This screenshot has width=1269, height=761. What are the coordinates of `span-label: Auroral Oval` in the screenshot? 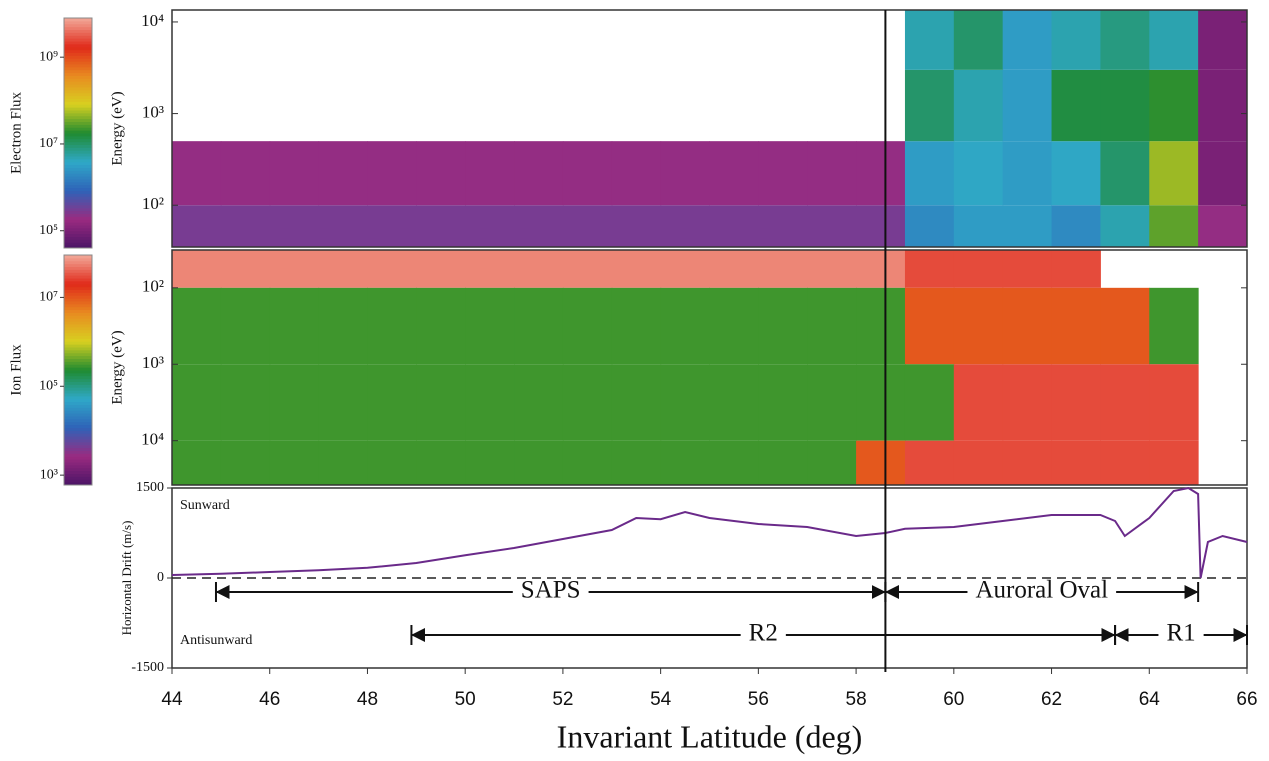 It's located at (1041, 590).